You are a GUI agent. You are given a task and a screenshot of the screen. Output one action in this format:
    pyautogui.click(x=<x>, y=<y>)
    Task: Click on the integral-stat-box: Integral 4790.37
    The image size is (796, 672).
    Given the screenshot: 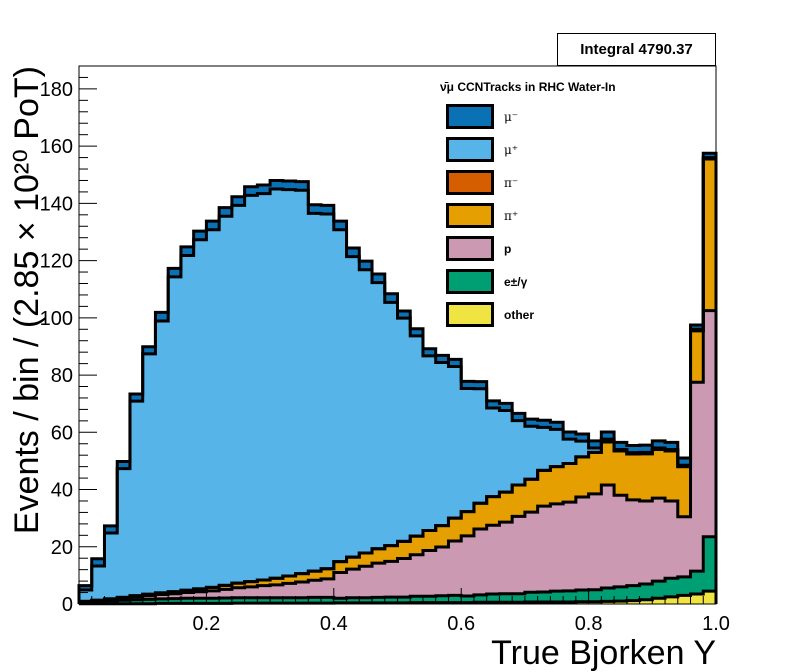 What is the action you would take?
    pyautogui.click(x=636, y=49)
    